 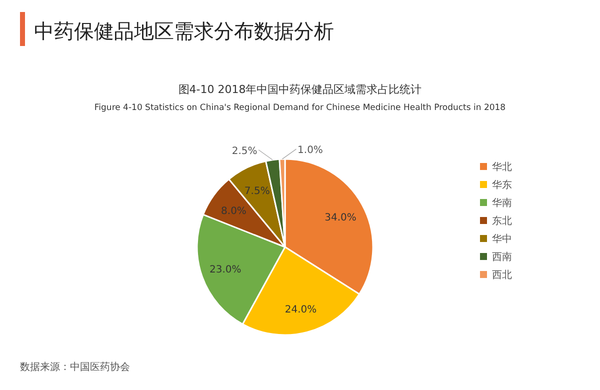 What do you see at coordinates (245, 151) in the screenshot?
I see `data-label: 2.5%` at bounding box center [245, 151].